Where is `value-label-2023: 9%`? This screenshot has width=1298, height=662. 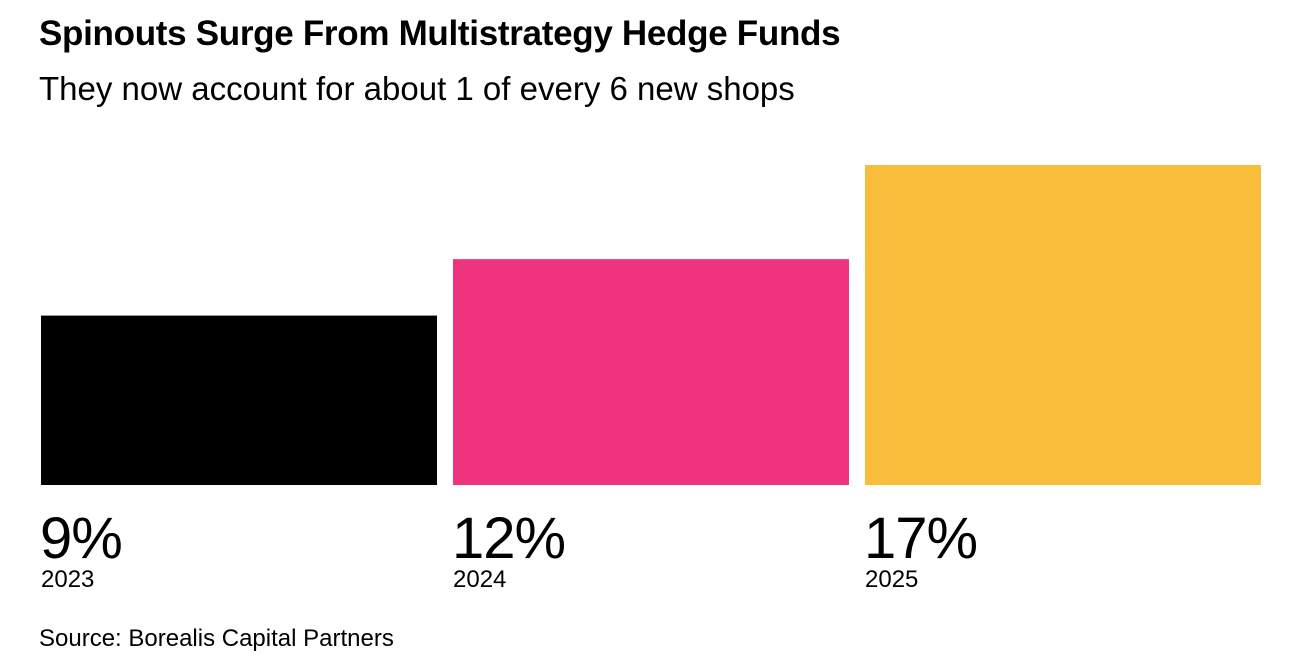
value-label-2023: 9% is located at coordinates (81, 538).